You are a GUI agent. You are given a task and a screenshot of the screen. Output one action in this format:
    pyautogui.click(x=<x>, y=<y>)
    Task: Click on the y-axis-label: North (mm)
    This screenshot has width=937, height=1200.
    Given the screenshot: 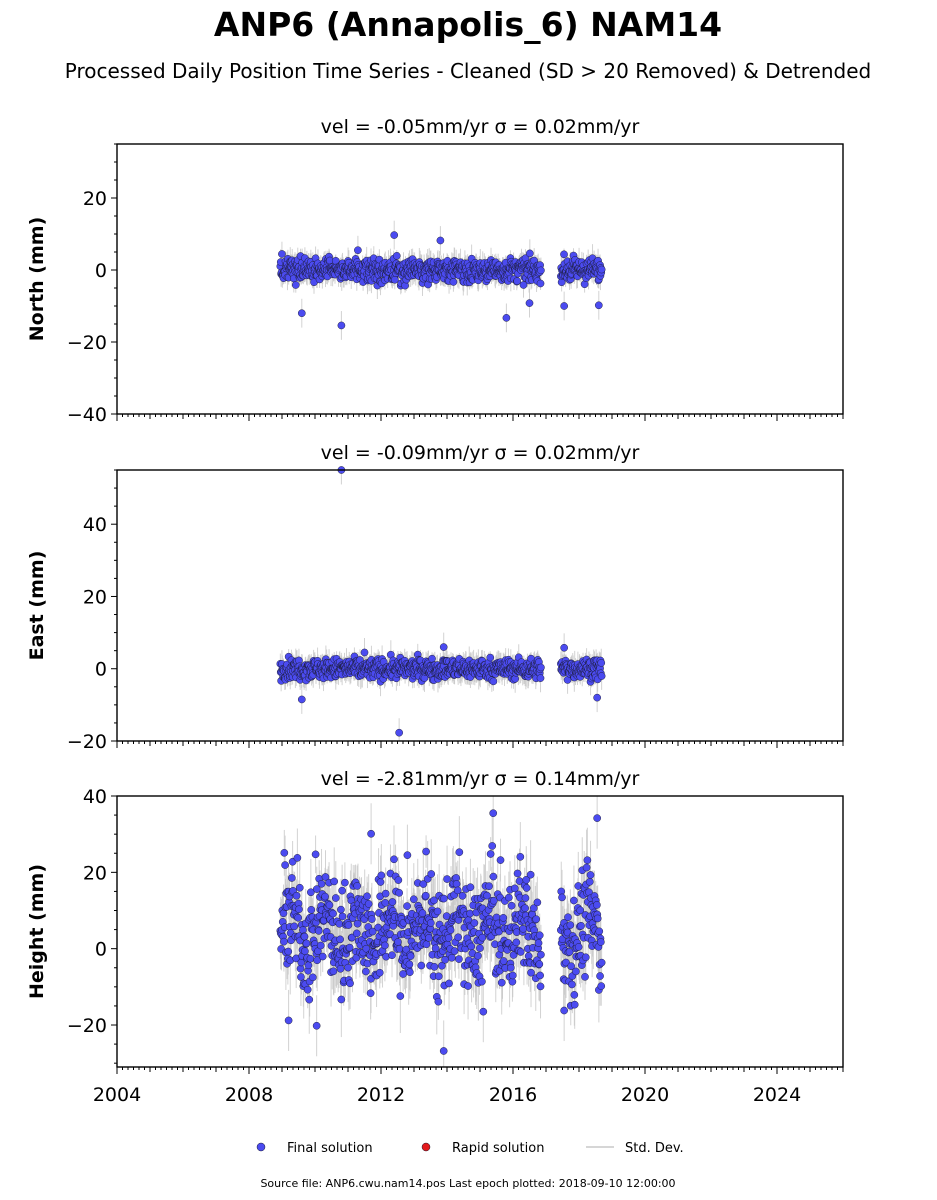 What is the action you would take?
    pyautogui.click(x=37, y=279)
    